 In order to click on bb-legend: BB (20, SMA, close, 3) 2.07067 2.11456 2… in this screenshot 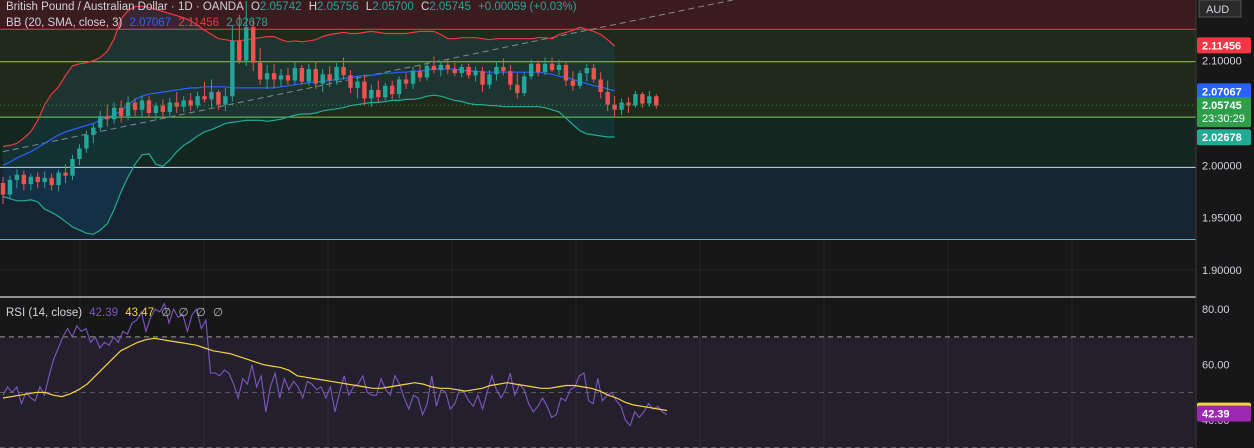, I will do `click(139, 23)`.